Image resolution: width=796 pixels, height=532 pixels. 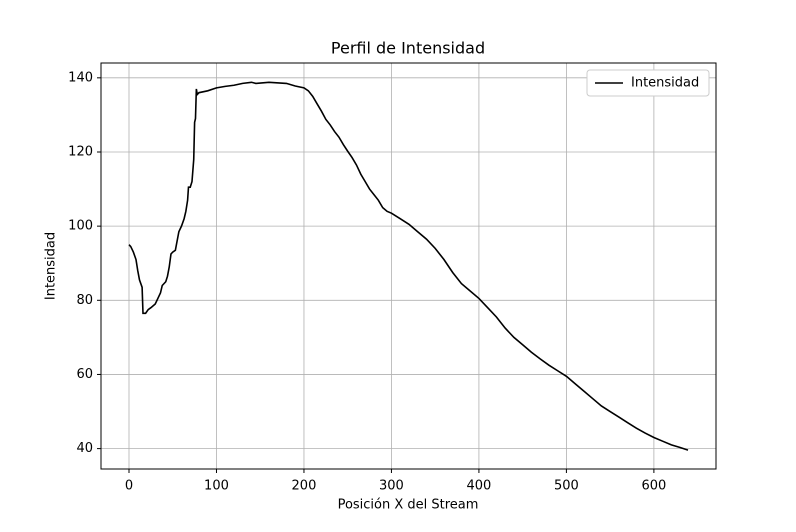 What do you see at coordinates (653, 486) in the screenshot?
I see `x-tick-label: 600` at bounding box center [653, 486].